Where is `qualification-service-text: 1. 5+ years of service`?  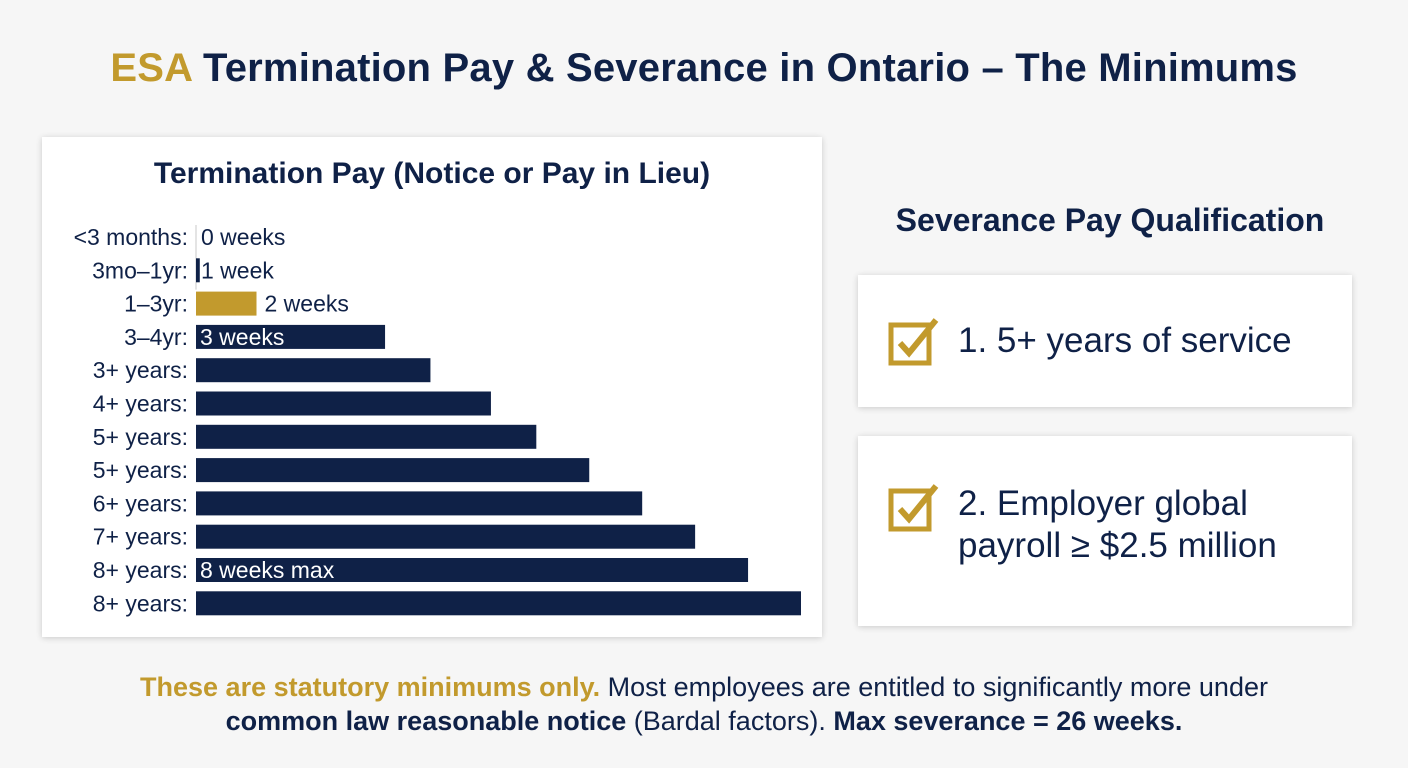
qualification-service-text: 1. 5+ years of service is located at coordinates (1125, 340).